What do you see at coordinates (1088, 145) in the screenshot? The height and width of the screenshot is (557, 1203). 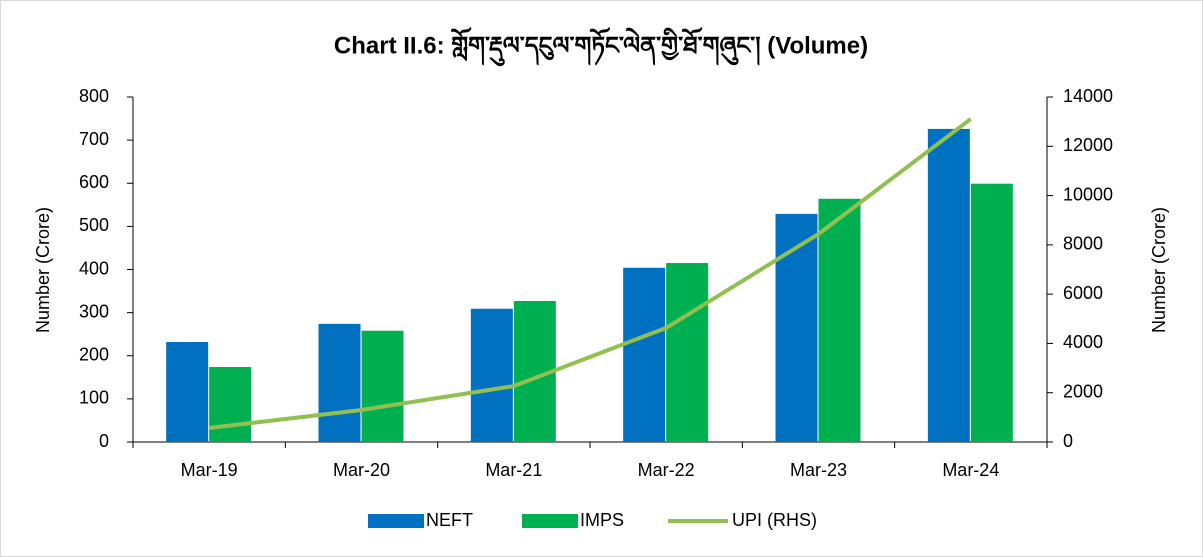 I see `y2-tick-label: 12000` at bounding box center [1088, 145].